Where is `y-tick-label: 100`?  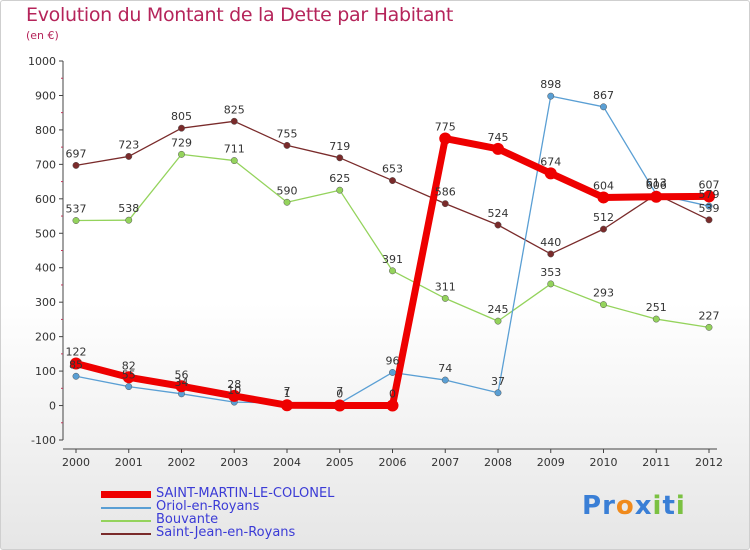 y-tick-label: 100 is located at coordinates (45, 371).